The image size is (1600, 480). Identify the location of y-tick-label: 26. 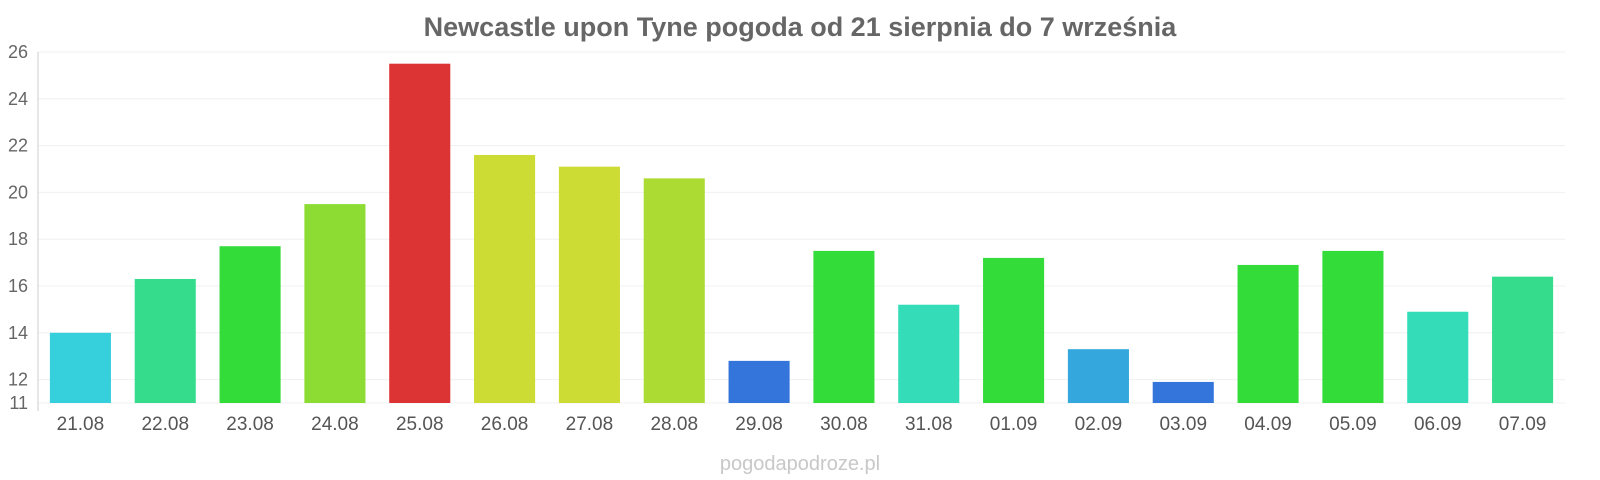
(18, 52).